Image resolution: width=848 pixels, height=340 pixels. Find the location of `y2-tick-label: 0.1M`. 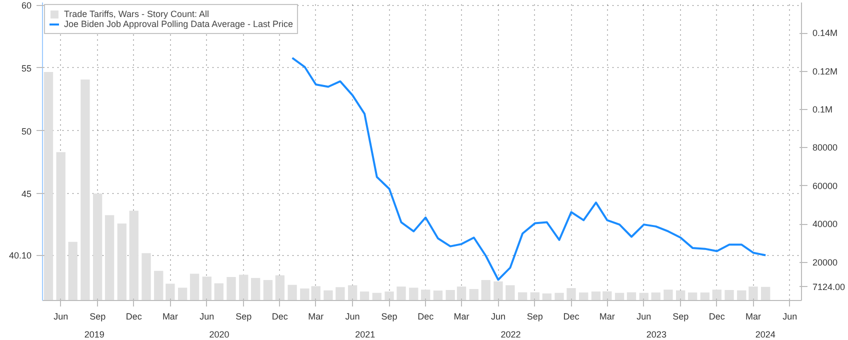

y2-tick-label: 0.1M is located at coordinates (822, 109).